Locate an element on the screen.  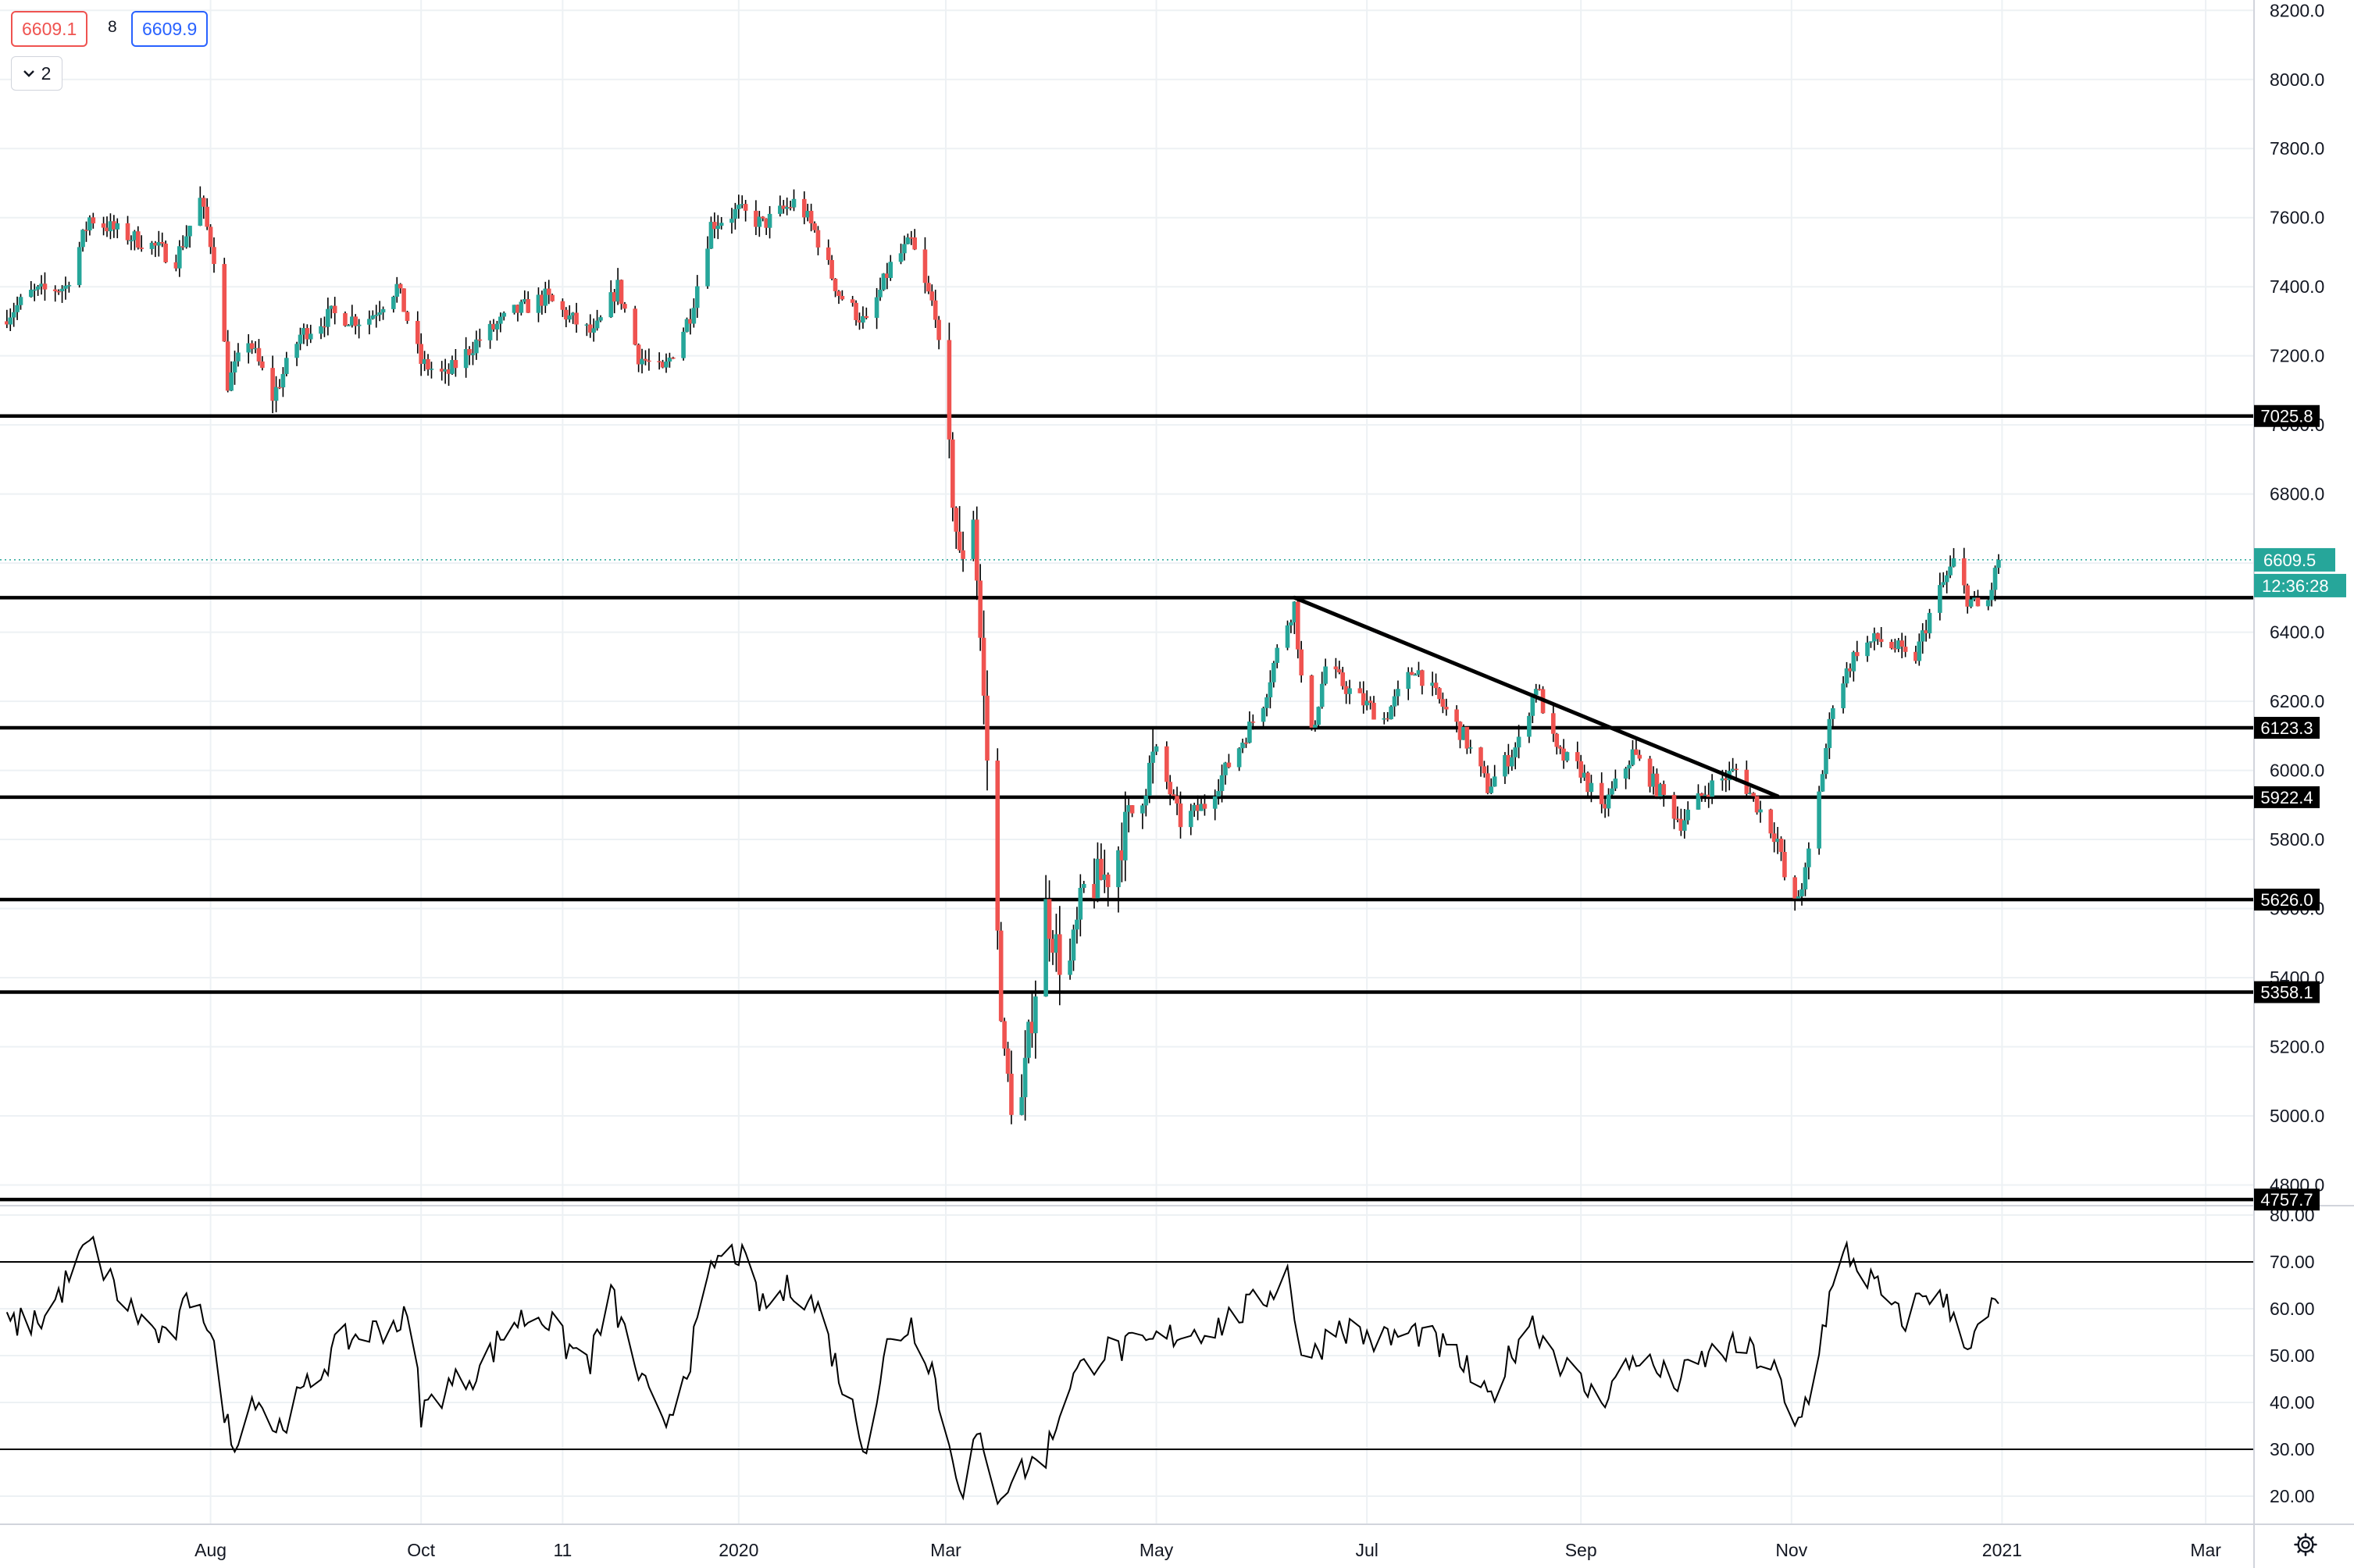
level-label: 4757.7 is located at coordinates (2286, 1200).